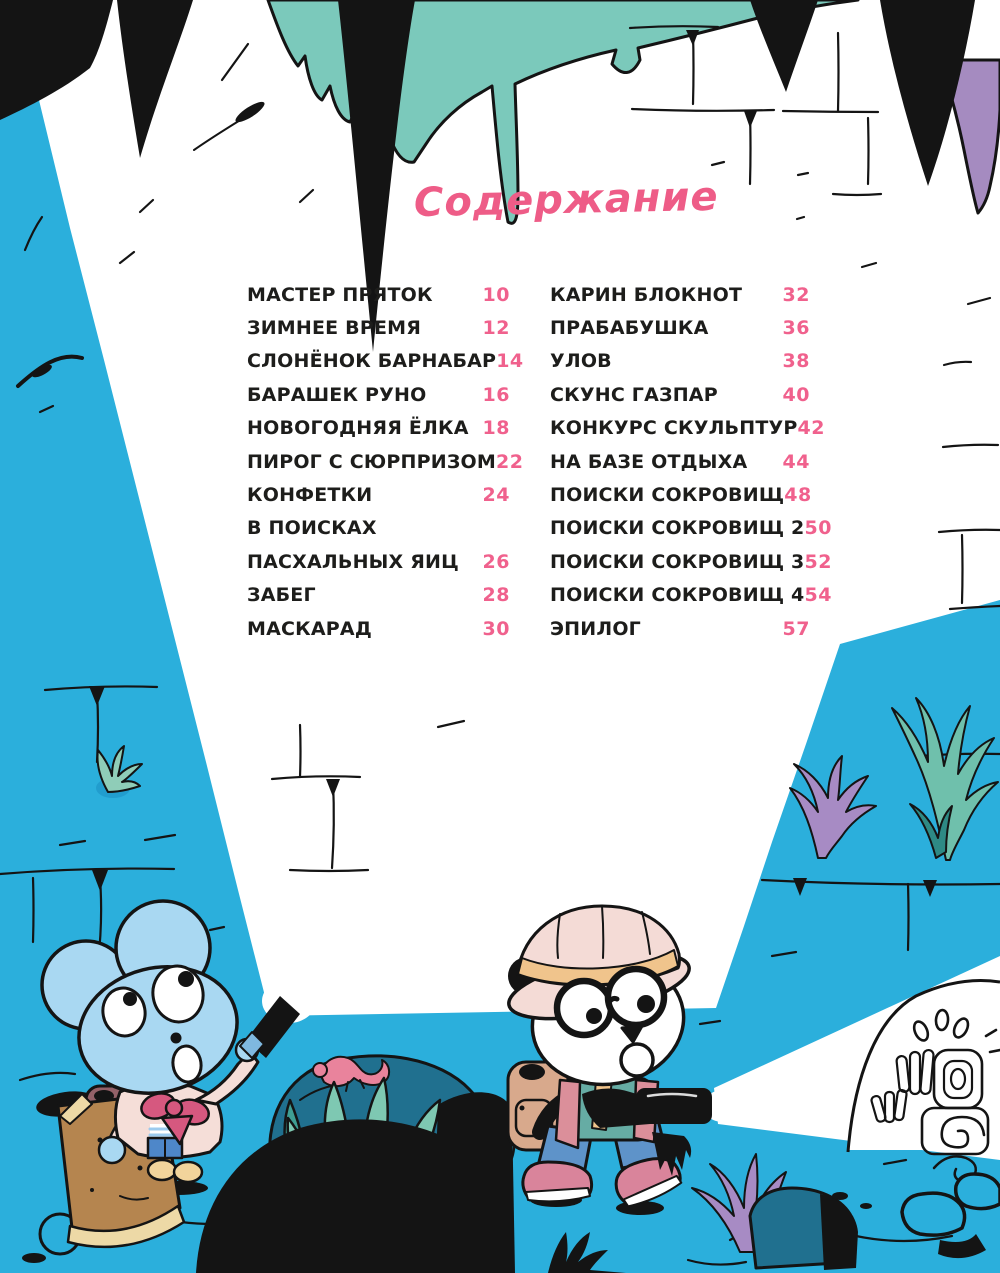 Image resolution: width=1000 pixels, height=1273 pixels. I want to click on toc-entry-page: 48, so click(798, 495).